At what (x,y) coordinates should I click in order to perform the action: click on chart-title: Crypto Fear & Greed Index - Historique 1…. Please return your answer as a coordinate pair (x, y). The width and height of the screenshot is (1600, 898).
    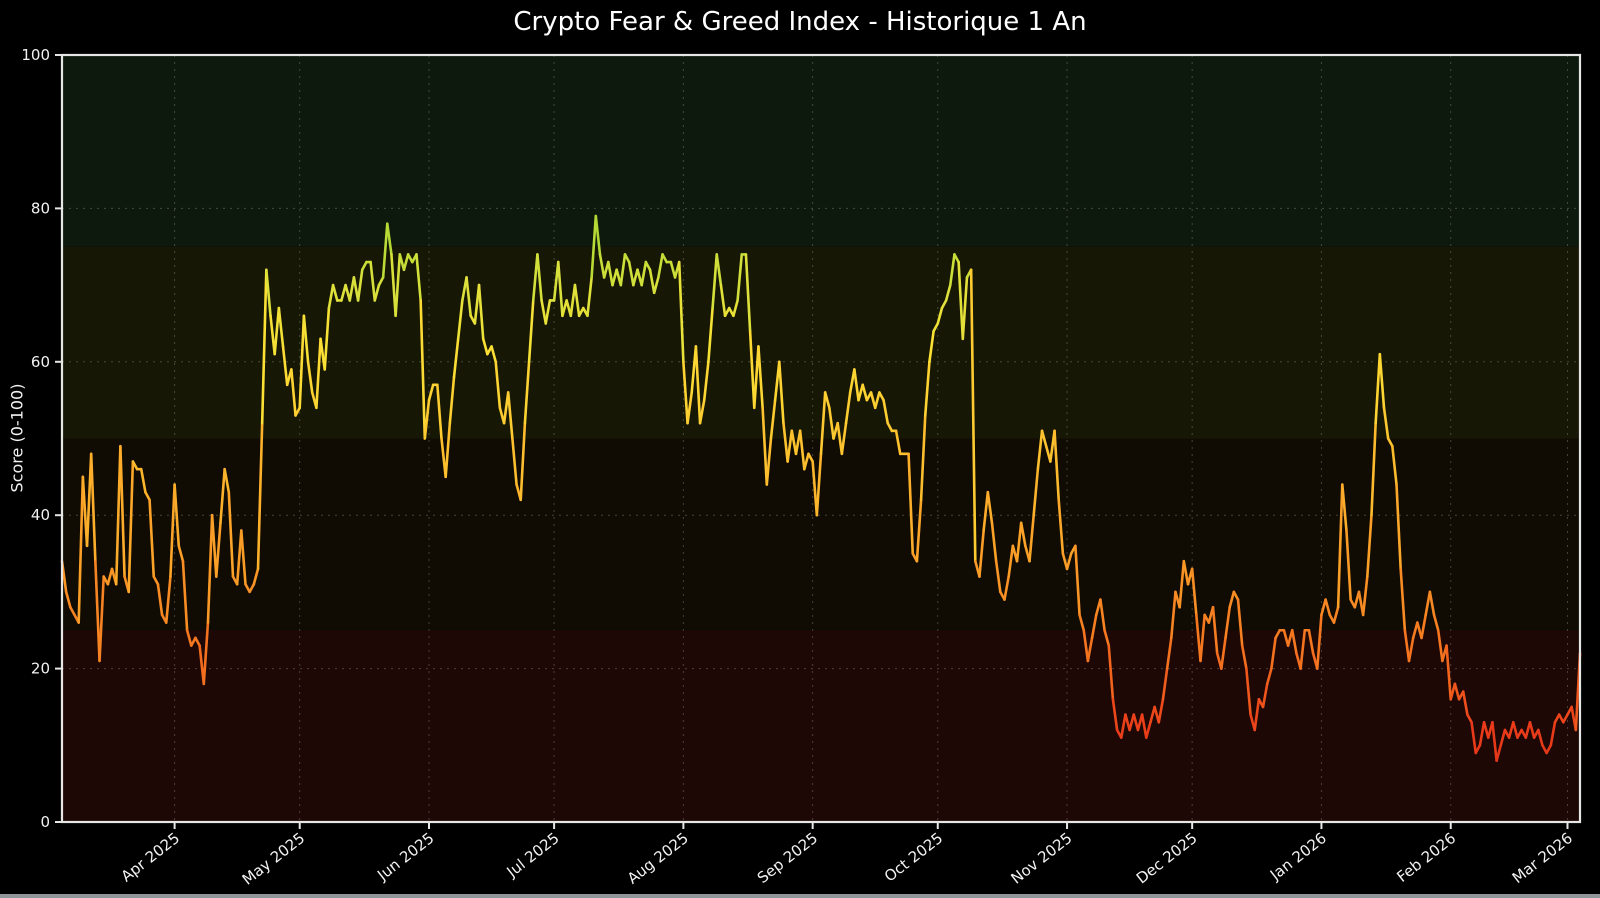
    Looking at the image, I should click on (800, 22).